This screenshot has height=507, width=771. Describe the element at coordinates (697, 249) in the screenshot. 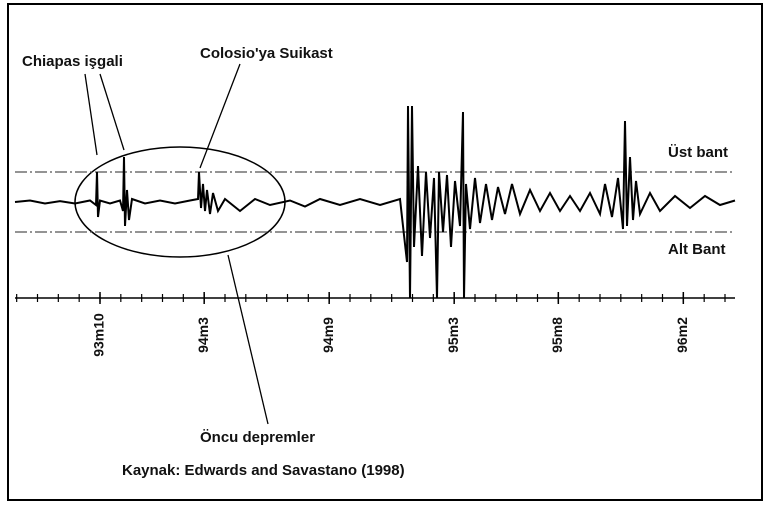

I see `band-label: Alt Bant` at that location.